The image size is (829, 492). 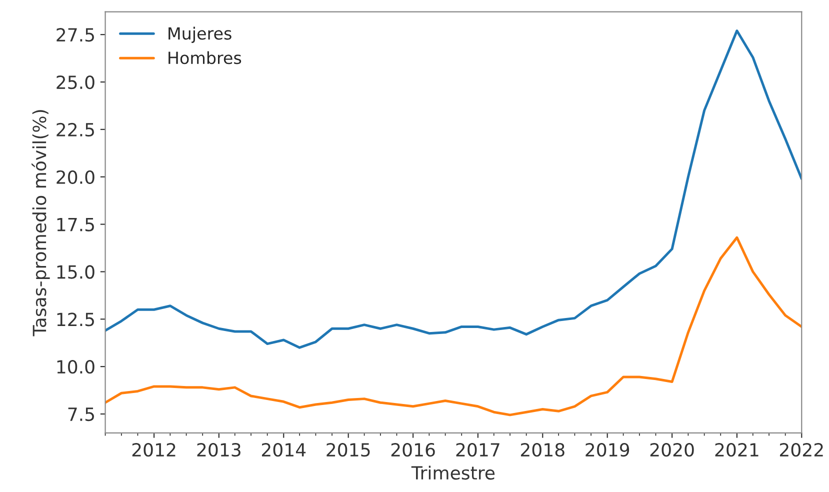 What do you see at coordinates (75, 82) in the screenshot?
I see `y-tick-label: 25.0` at bounding box center [75, 82].